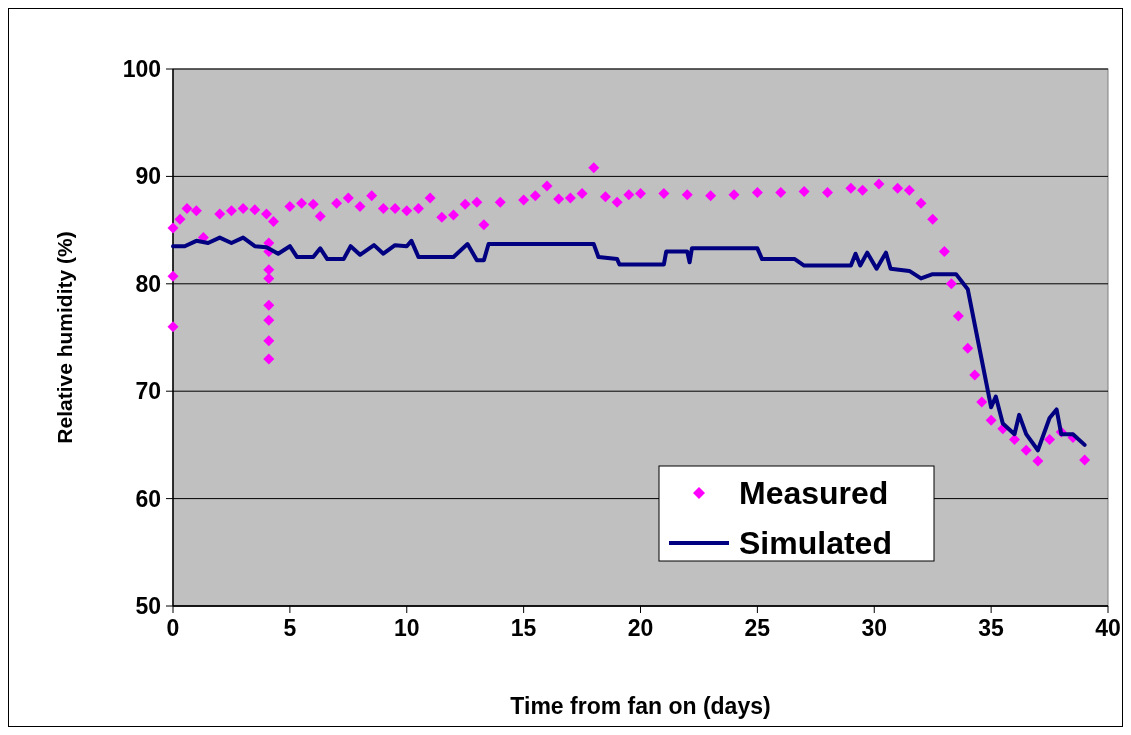 This screenshot has height=735, width=1131. I want to click on x-tick-label: 40, so click(1108, 628).